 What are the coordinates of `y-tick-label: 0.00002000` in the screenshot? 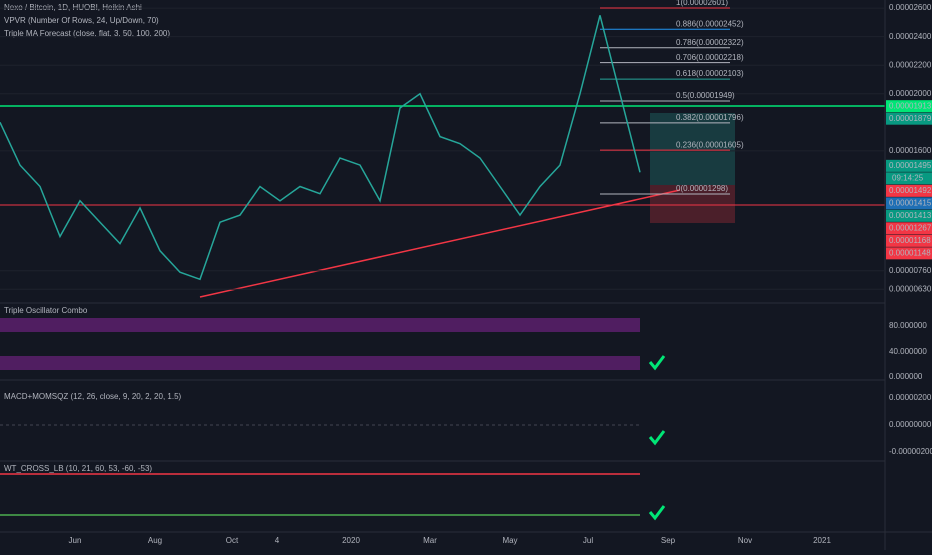 It's located at (910, 93).